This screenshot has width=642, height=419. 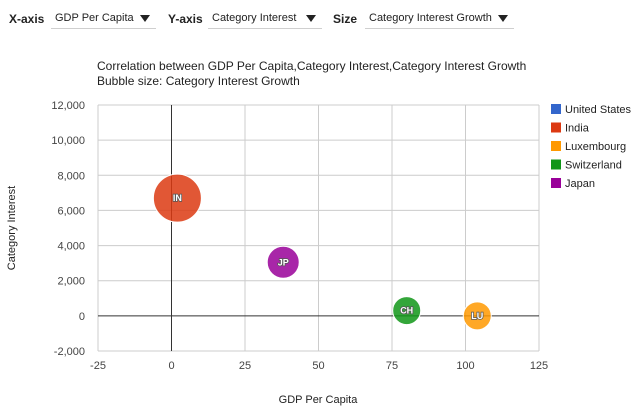 What do you see at coordinates (68, 141) in the screenshot?
I see `y-tick-label: 10,000` at bounding box center [68, 141].